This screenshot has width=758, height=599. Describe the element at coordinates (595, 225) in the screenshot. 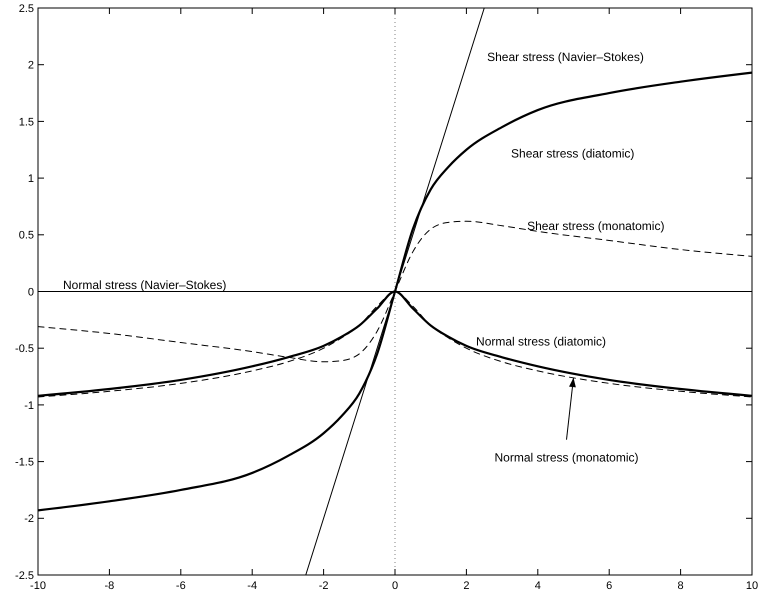

I see `series-label: Shear stress (monatomic)` at that location.